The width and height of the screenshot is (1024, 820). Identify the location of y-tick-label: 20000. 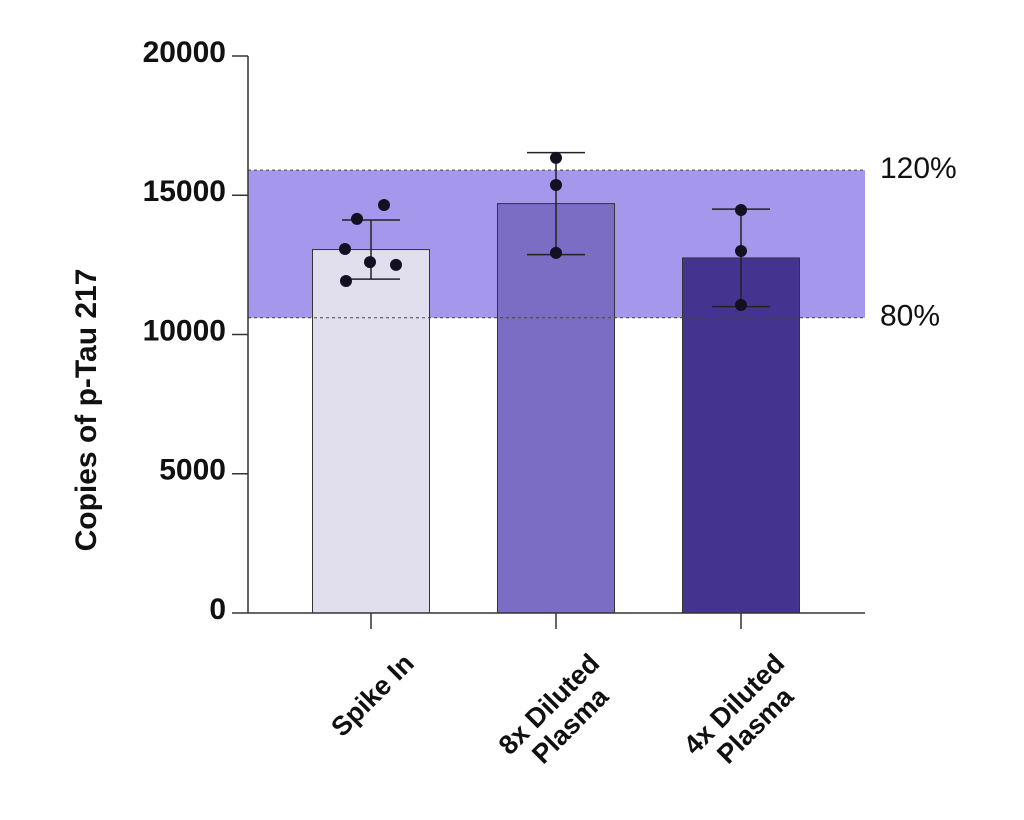
(184, 52).